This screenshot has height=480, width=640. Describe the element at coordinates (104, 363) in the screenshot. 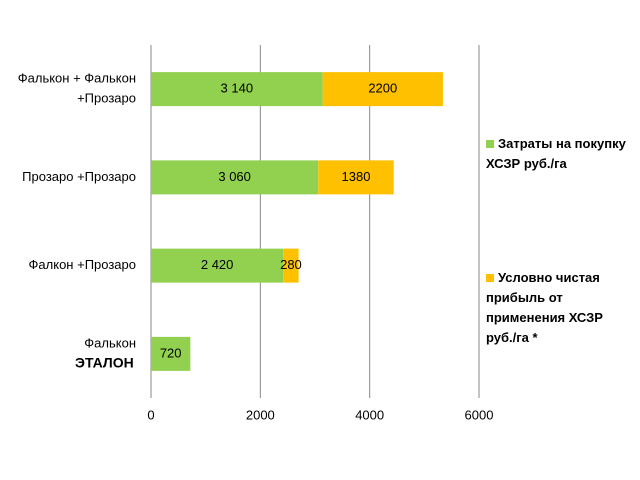

I see `y-tick-label: ЭТАЛОН` at that location.